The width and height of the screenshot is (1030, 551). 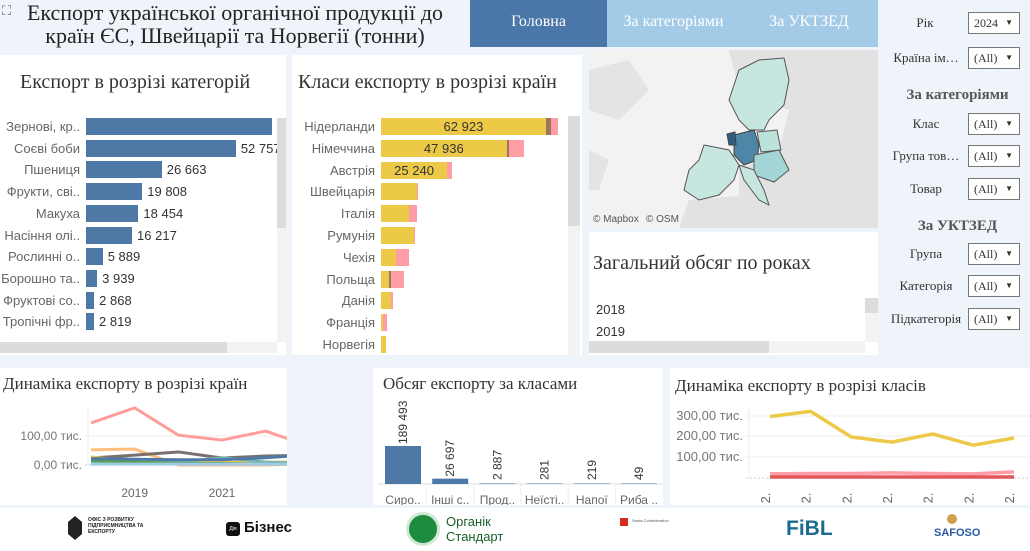 I want to click on category-value: 5 889, so click(x=124, y=257).